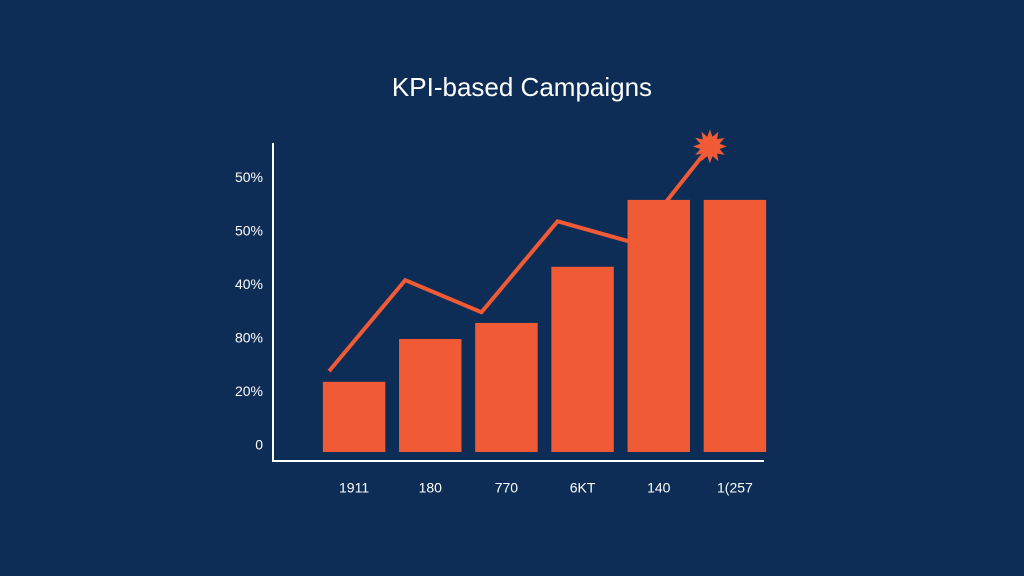 This screenshot has height=576, width=1024. I want to click on x-tick-label: 140, so click(659, 488).